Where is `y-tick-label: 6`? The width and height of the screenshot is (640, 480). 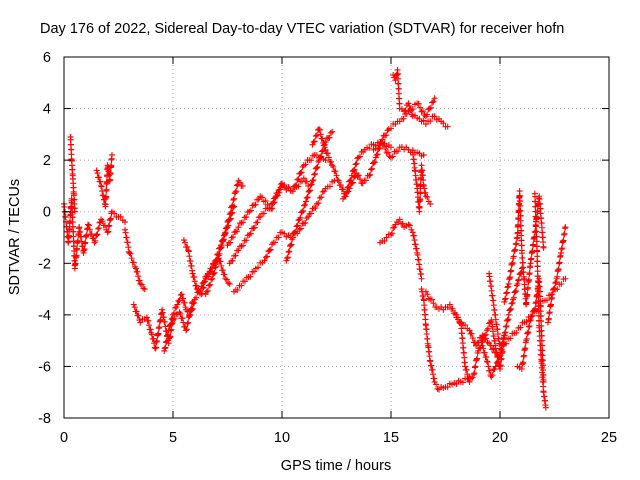
y-tick-label: 6 is located at coordinates (47, 58).